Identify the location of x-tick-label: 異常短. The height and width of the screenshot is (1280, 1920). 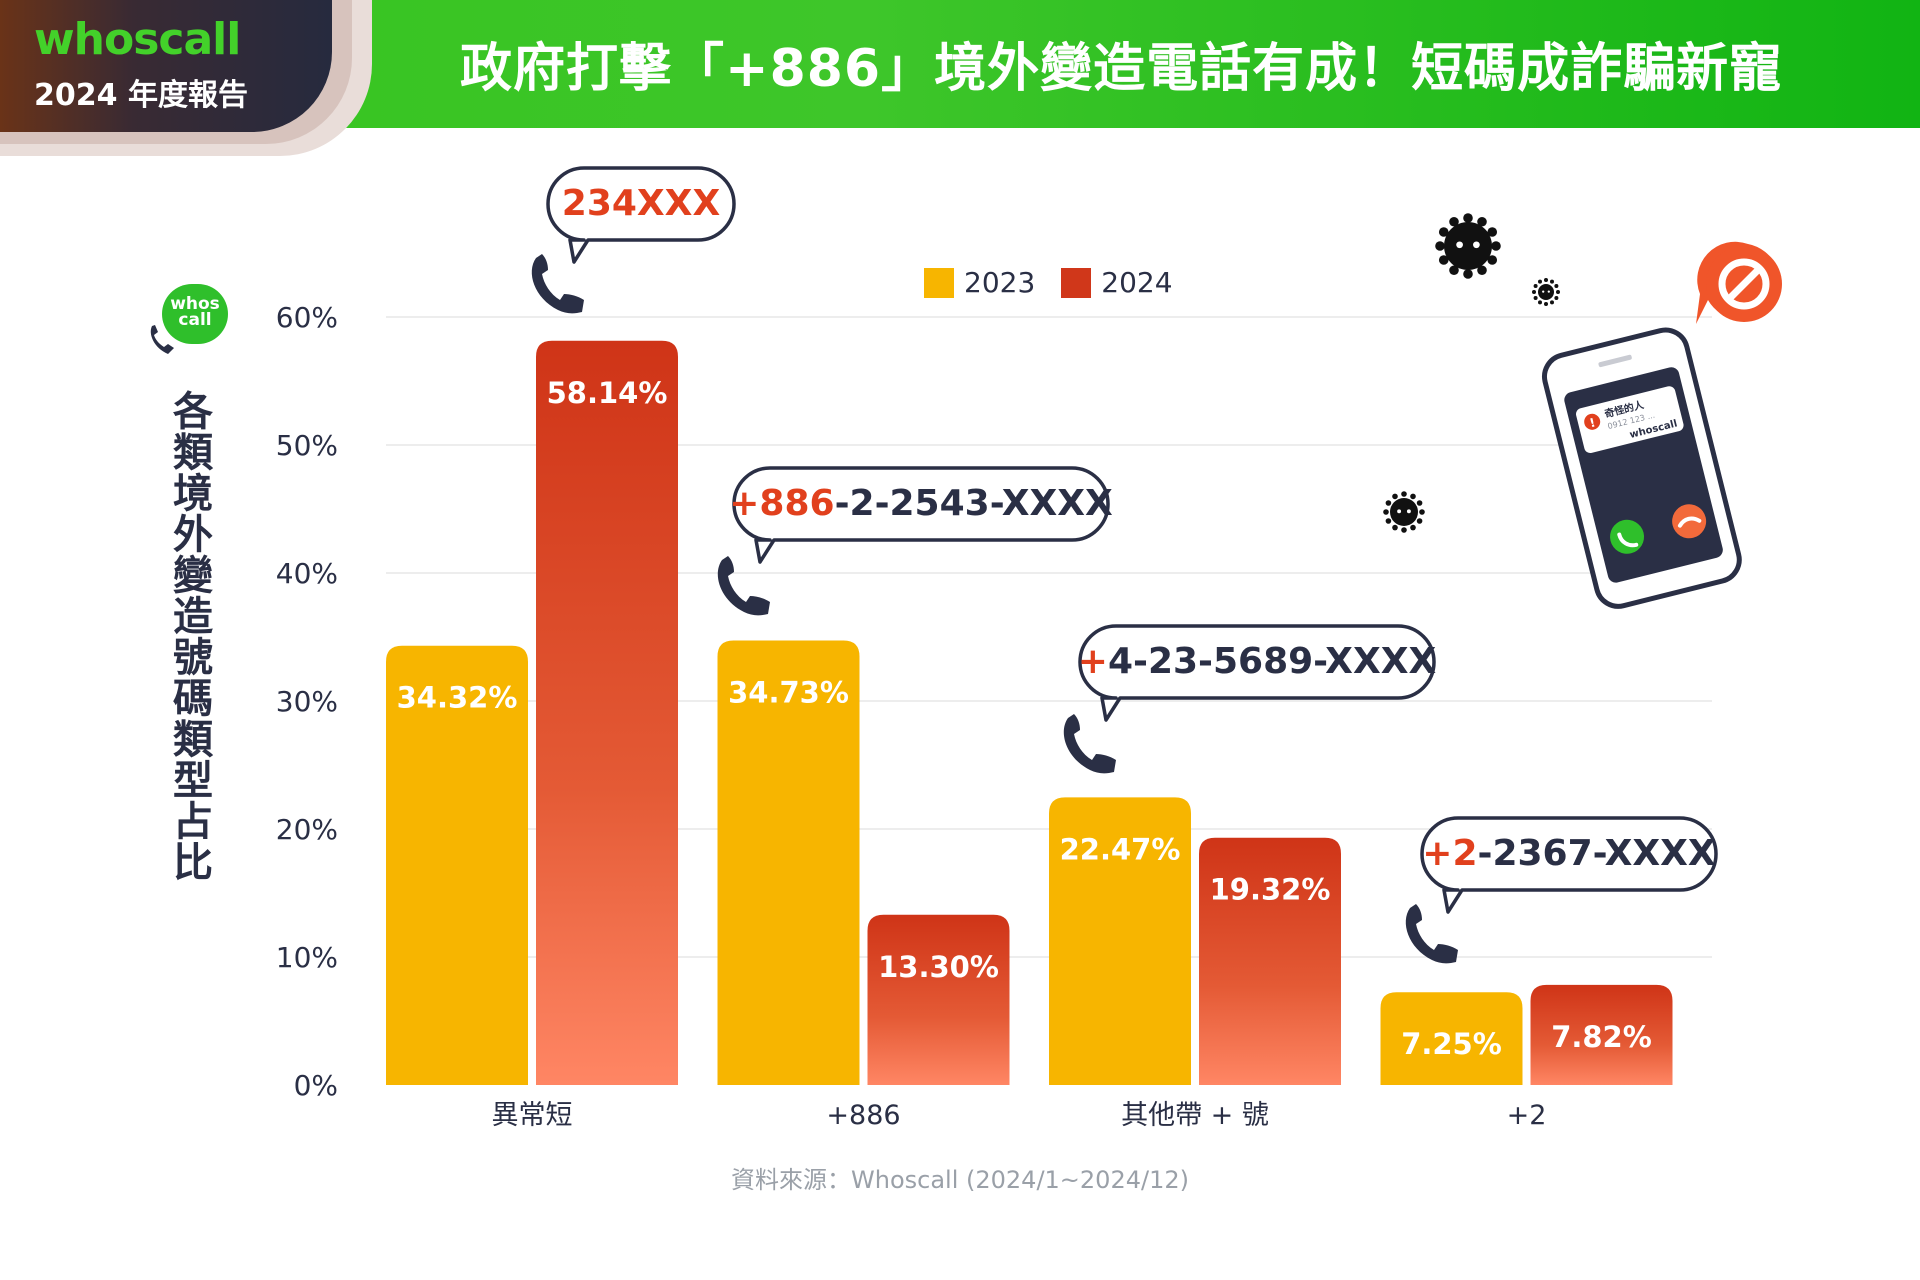
(532, 1115).